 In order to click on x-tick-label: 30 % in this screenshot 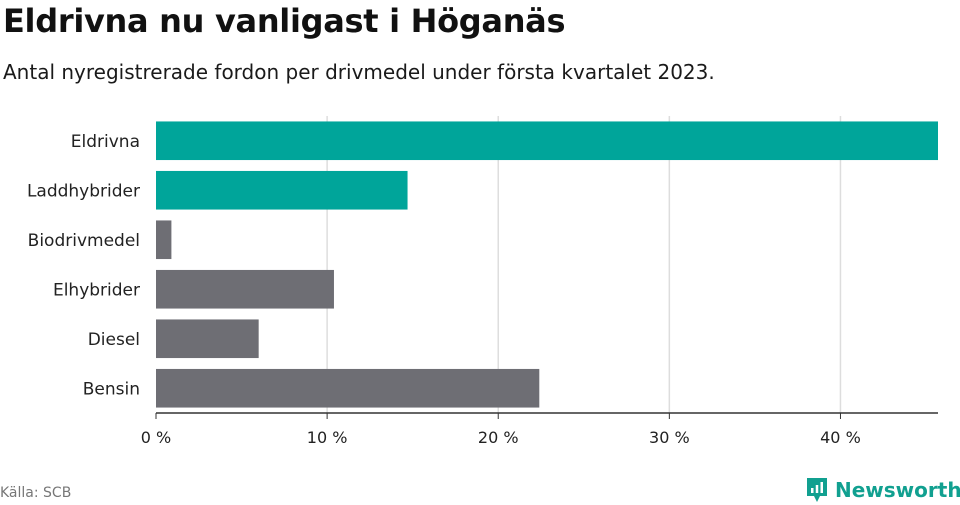, I will do `click(669, 437)`.